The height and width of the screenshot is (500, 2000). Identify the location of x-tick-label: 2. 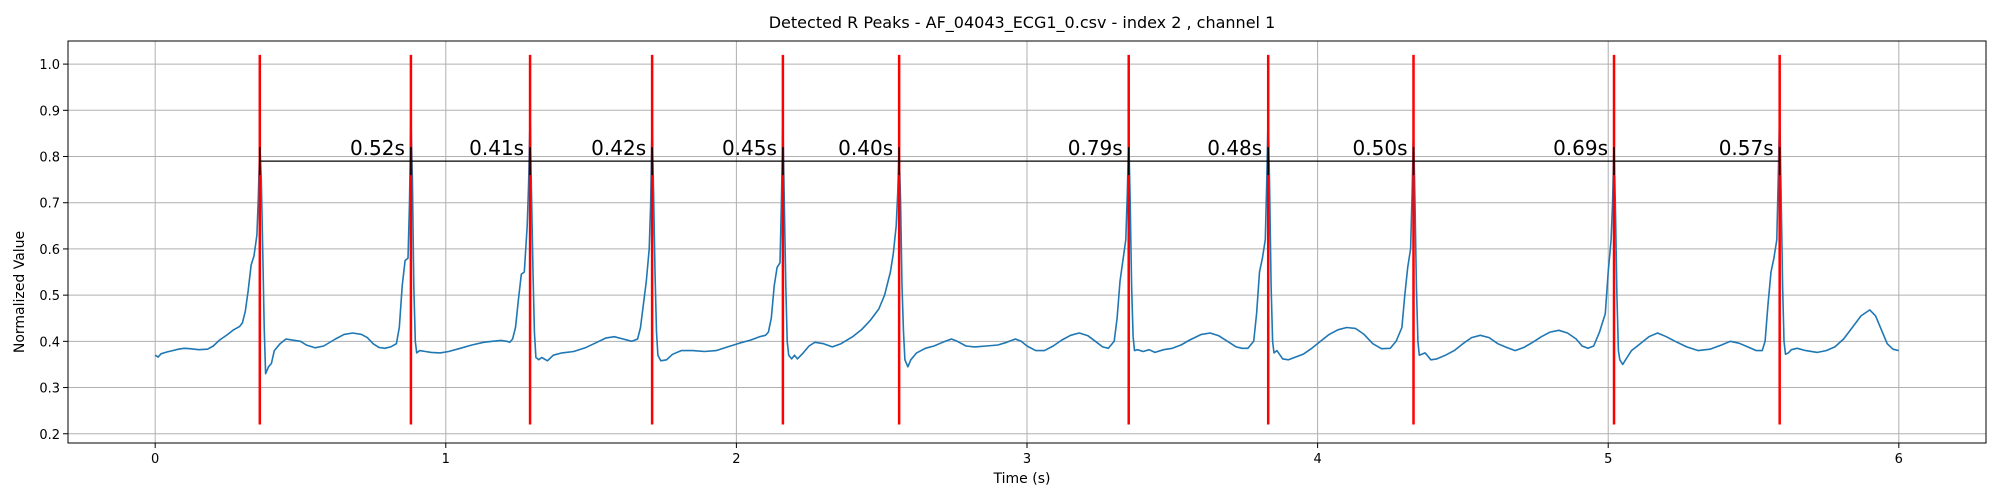
(736, 459).